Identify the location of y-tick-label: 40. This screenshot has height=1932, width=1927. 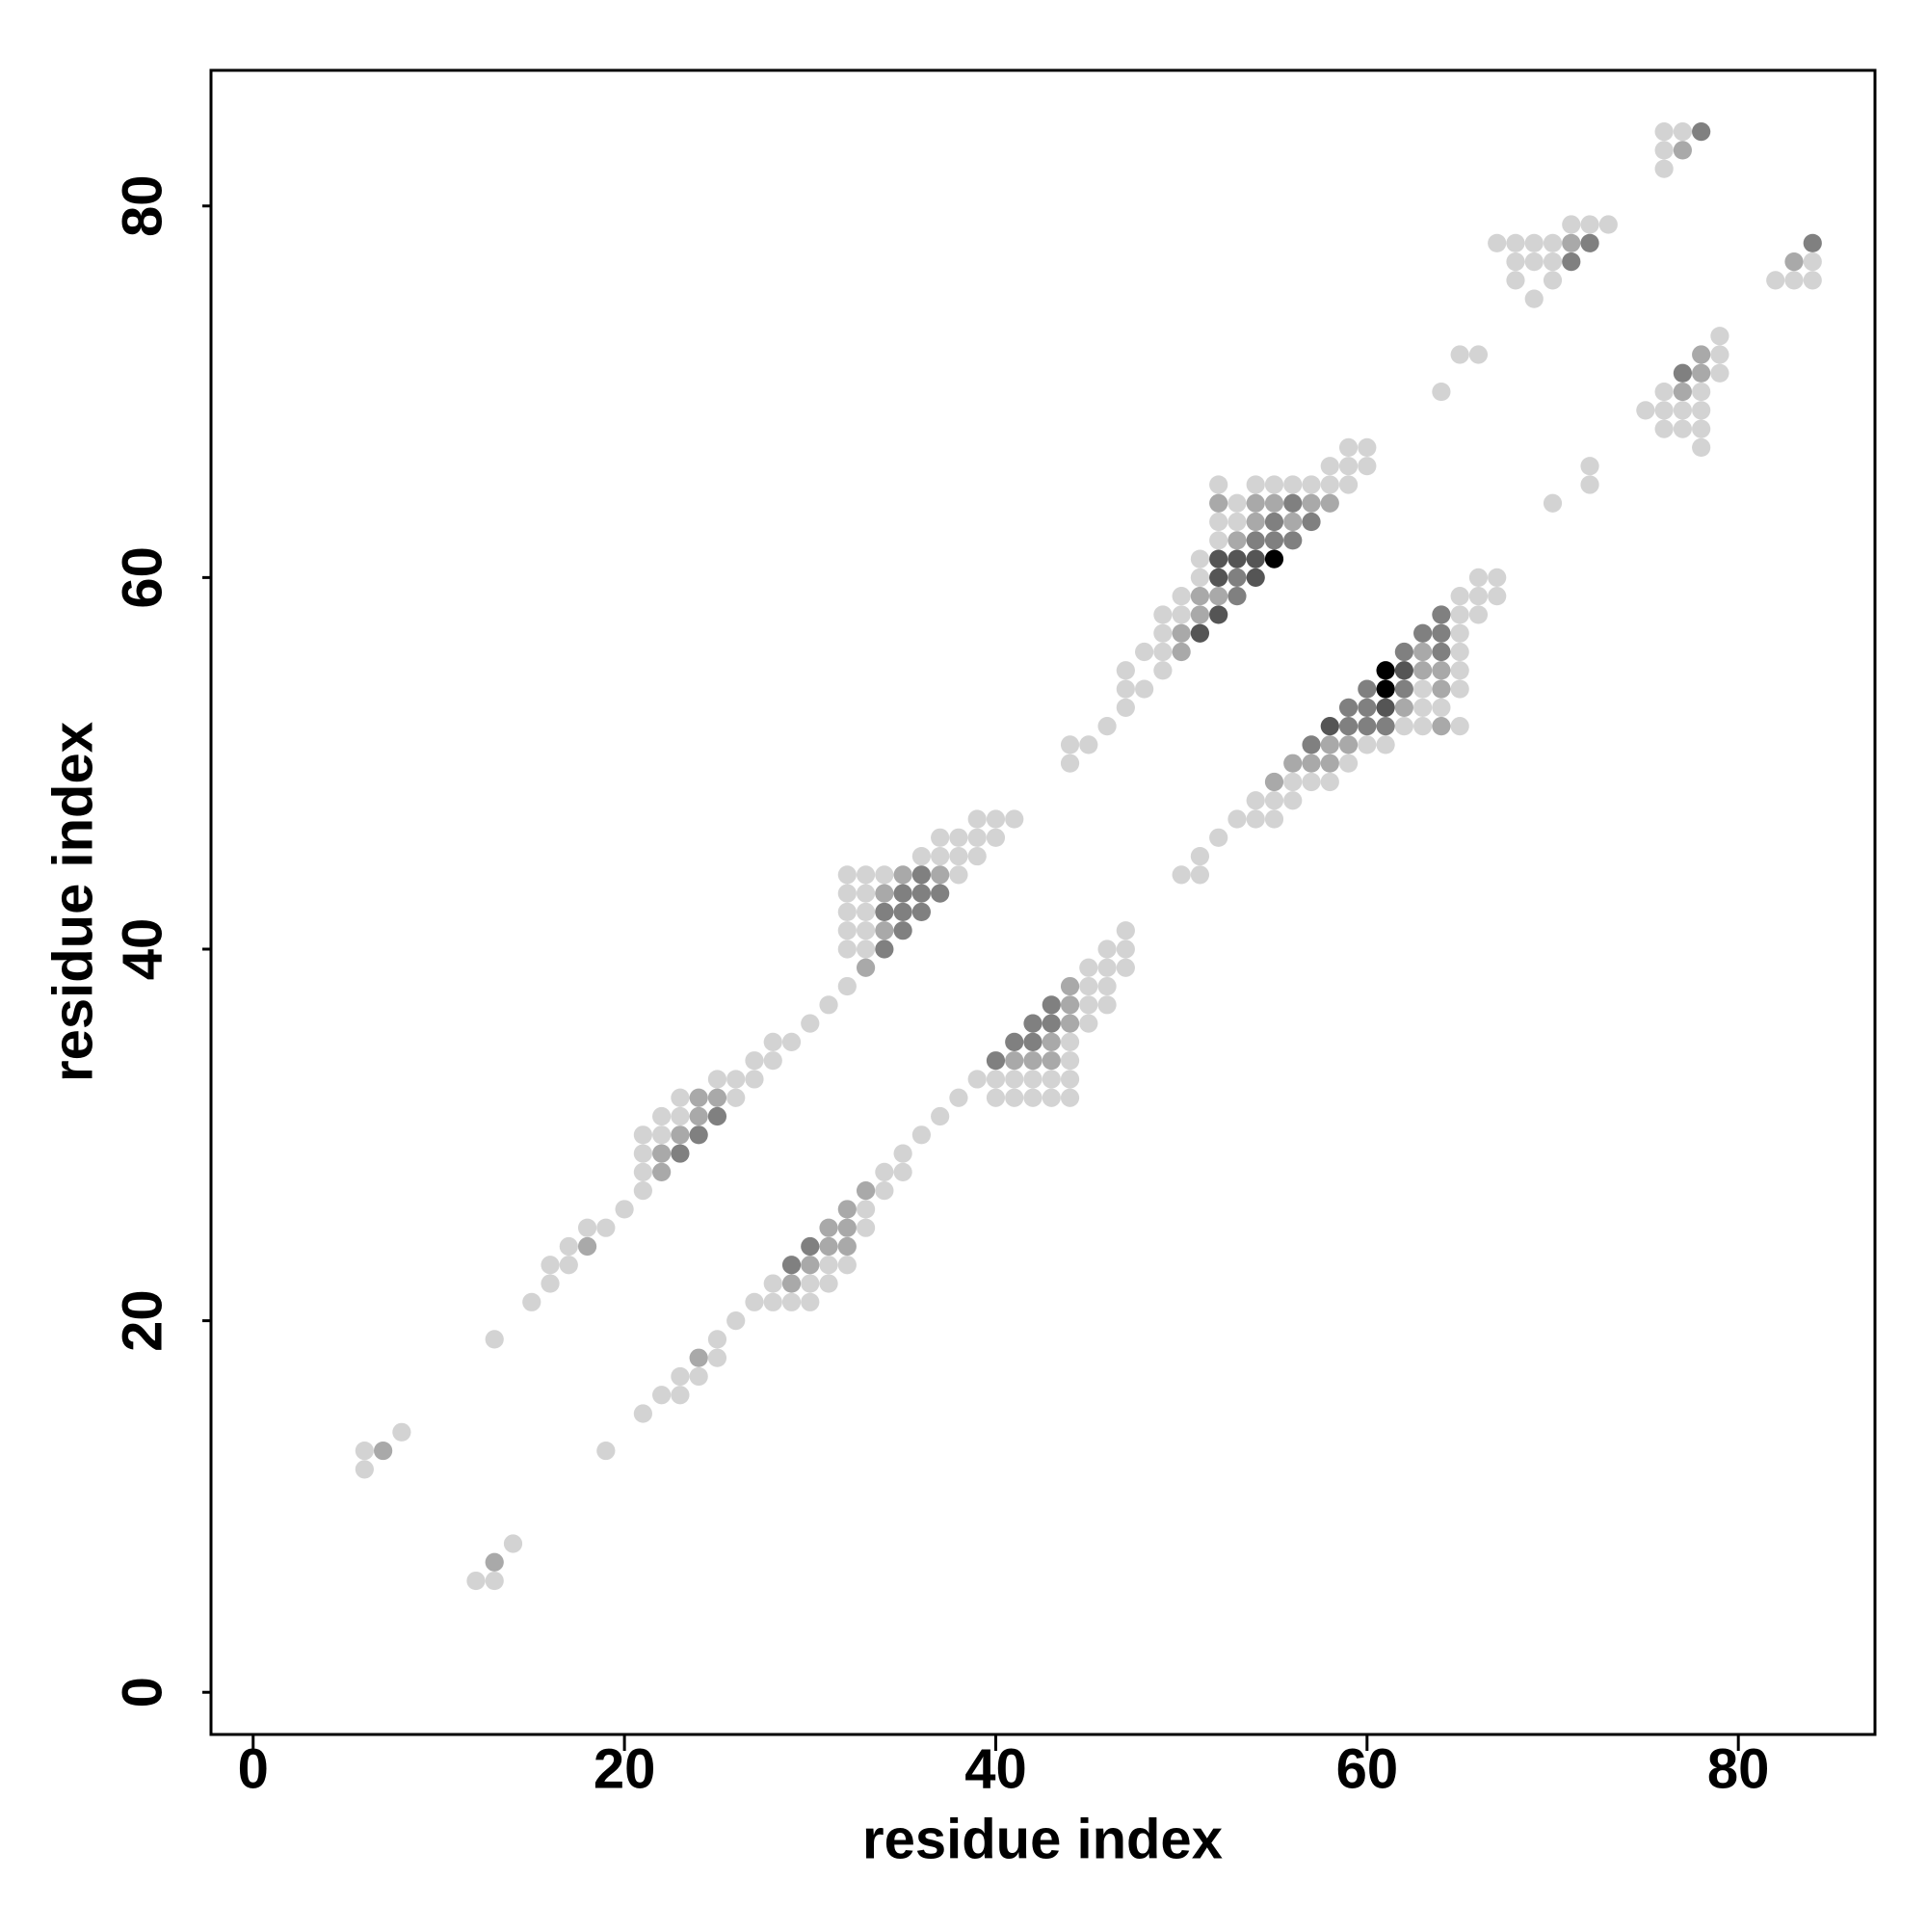
(142, 949).